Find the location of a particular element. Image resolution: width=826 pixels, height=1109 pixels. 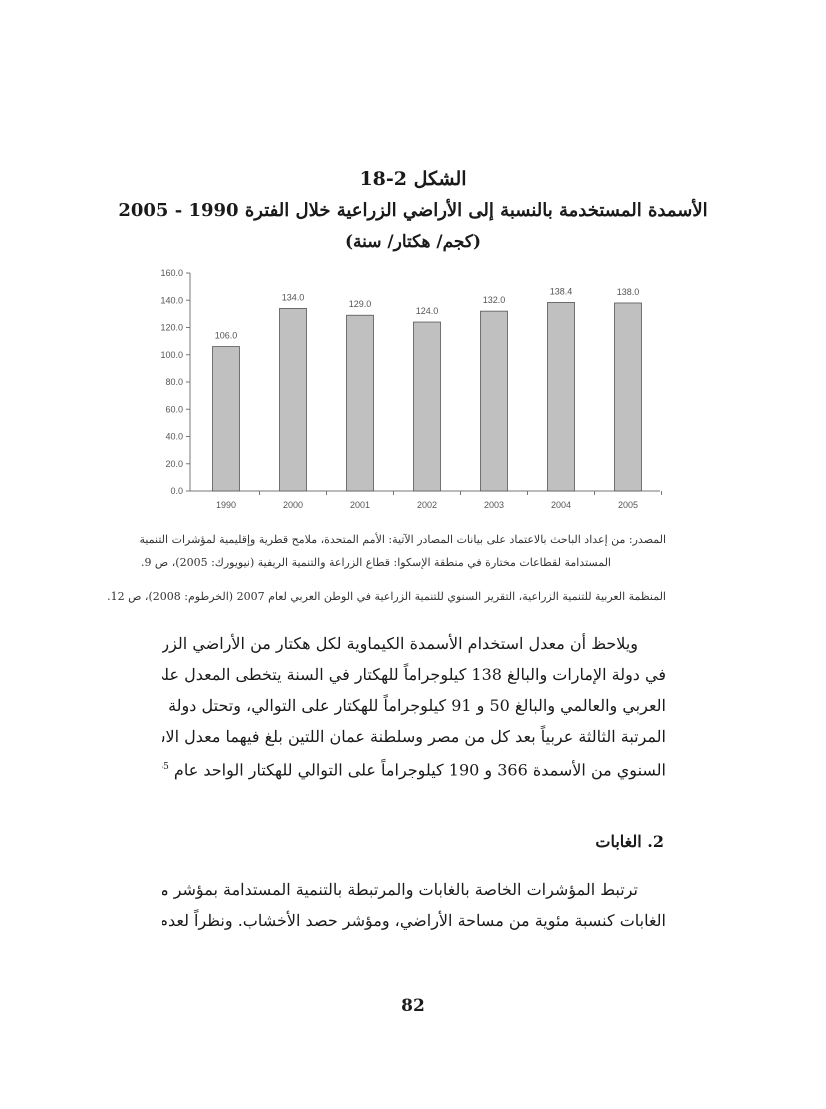

x-tick-label: 2002 is located at coordinates (427, 505).